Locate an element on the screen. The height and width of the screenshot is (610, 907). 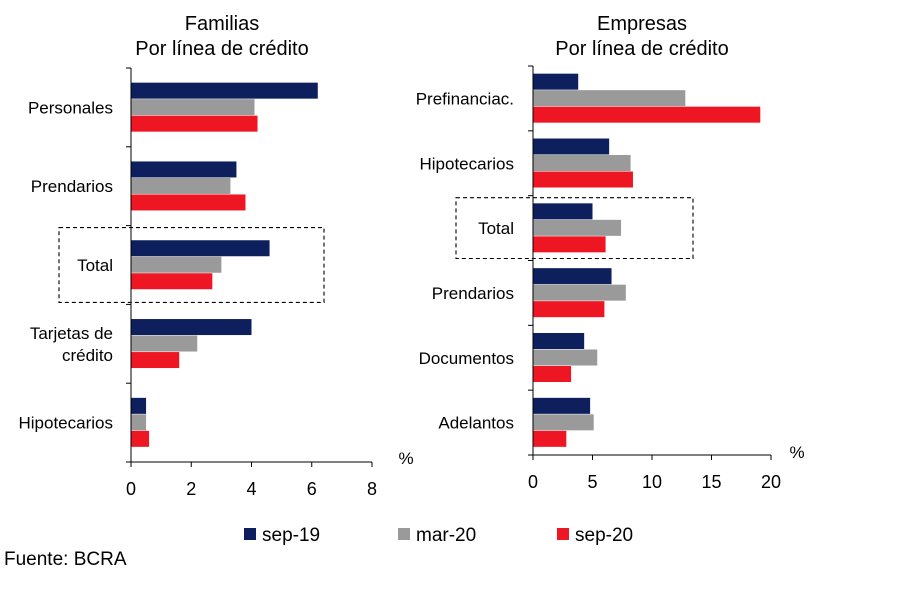
category-label: Personales is located at coordinates (70, 107).